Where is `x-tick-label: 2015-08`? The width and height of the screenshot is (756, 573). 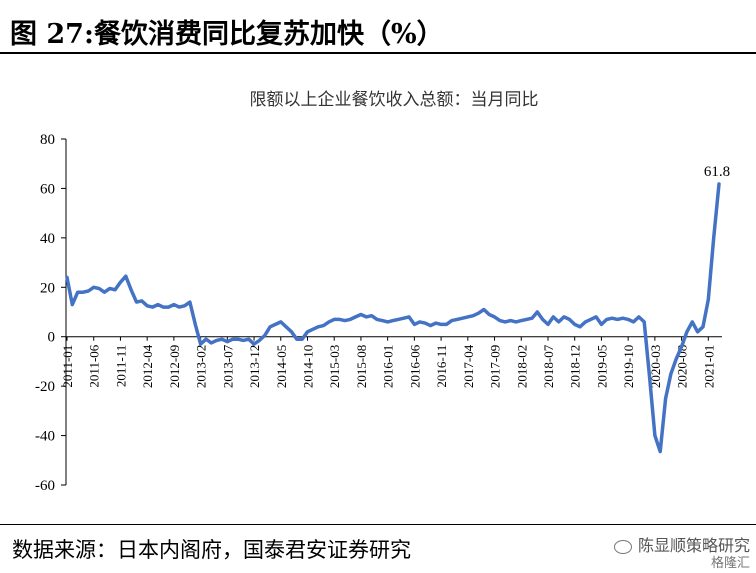 x-tick-label: 2015-08 is located at coordinates (361, 366).